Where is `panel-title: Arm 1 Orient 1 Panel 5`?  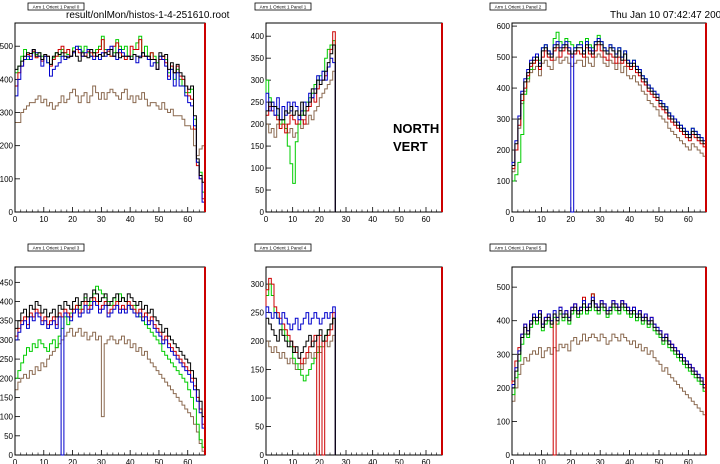
panel-title: Arm 1 Orient 1 Panel 5 is located at coordinates (518, 248).